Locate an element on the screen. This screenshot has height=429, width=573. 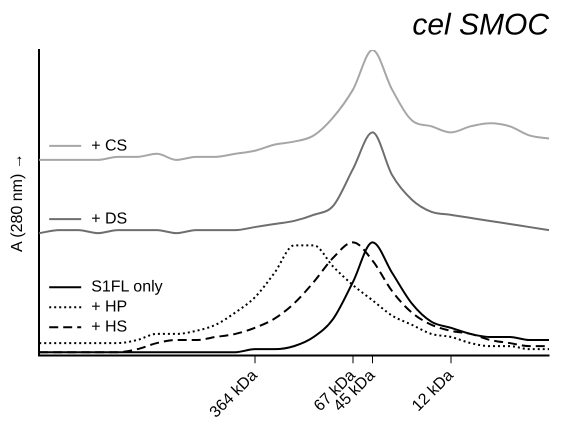
legend-label: + HP is located at coordinates (109, 307).